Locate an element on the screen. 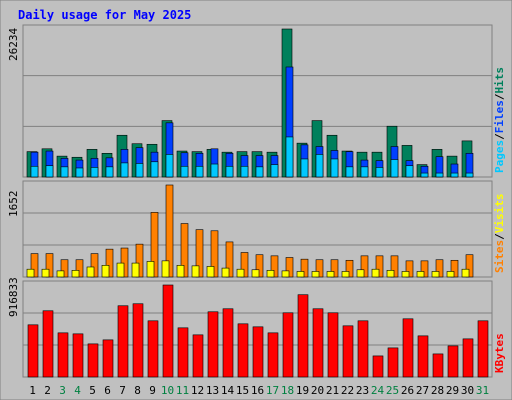 This screenshot has width=512, height=400. x-tick-label: 7 is located at coordinates (122, 390).